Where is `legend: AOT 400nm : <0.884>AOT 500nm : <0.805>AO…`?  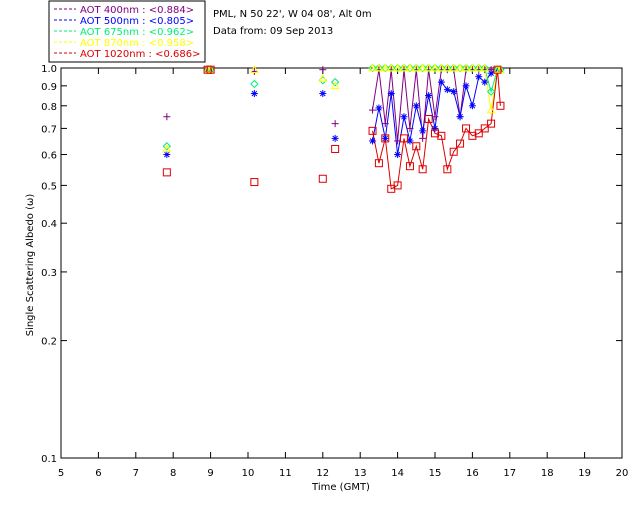 legend: AOT 400nm : <0.884>AOT 500nm : <0.805>AO… is located at coordinates (127, 32).